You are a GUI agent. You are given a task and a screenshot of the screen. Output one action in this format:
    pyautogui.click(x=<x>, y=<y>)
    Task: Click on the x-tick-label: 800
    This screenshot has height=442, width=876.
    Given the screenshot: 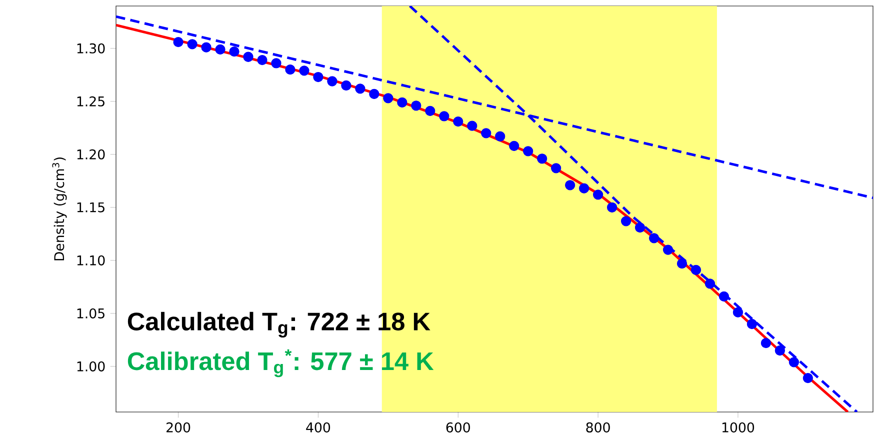 What is the action you would take?
    pyautogui.click(x=598, y=427)
    